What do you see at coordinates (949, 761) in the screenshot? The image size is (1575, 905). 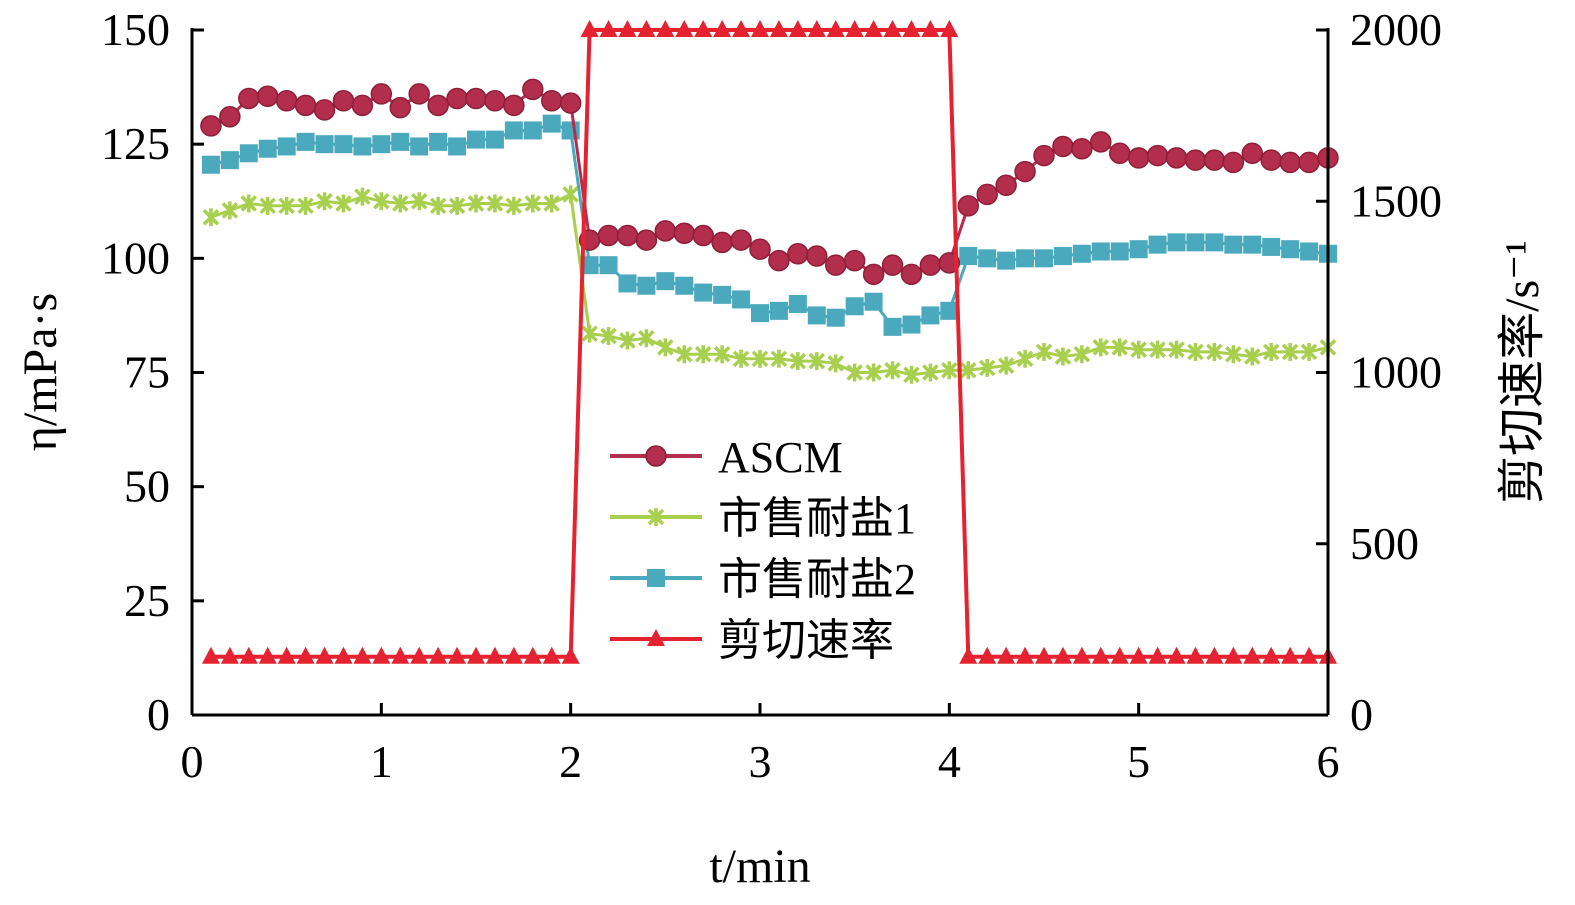 I see `x-tick-label: 4` at bounding box center [949, 761].